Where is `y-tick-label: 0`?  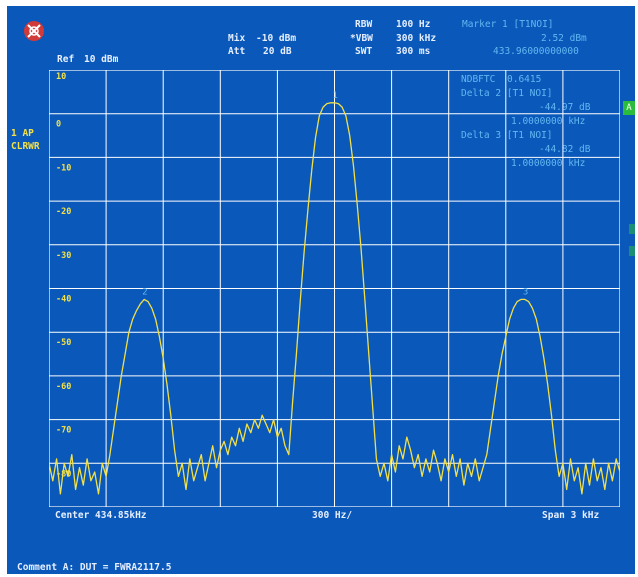
y-tick-label: 0 is located at coordinates (58, 125).